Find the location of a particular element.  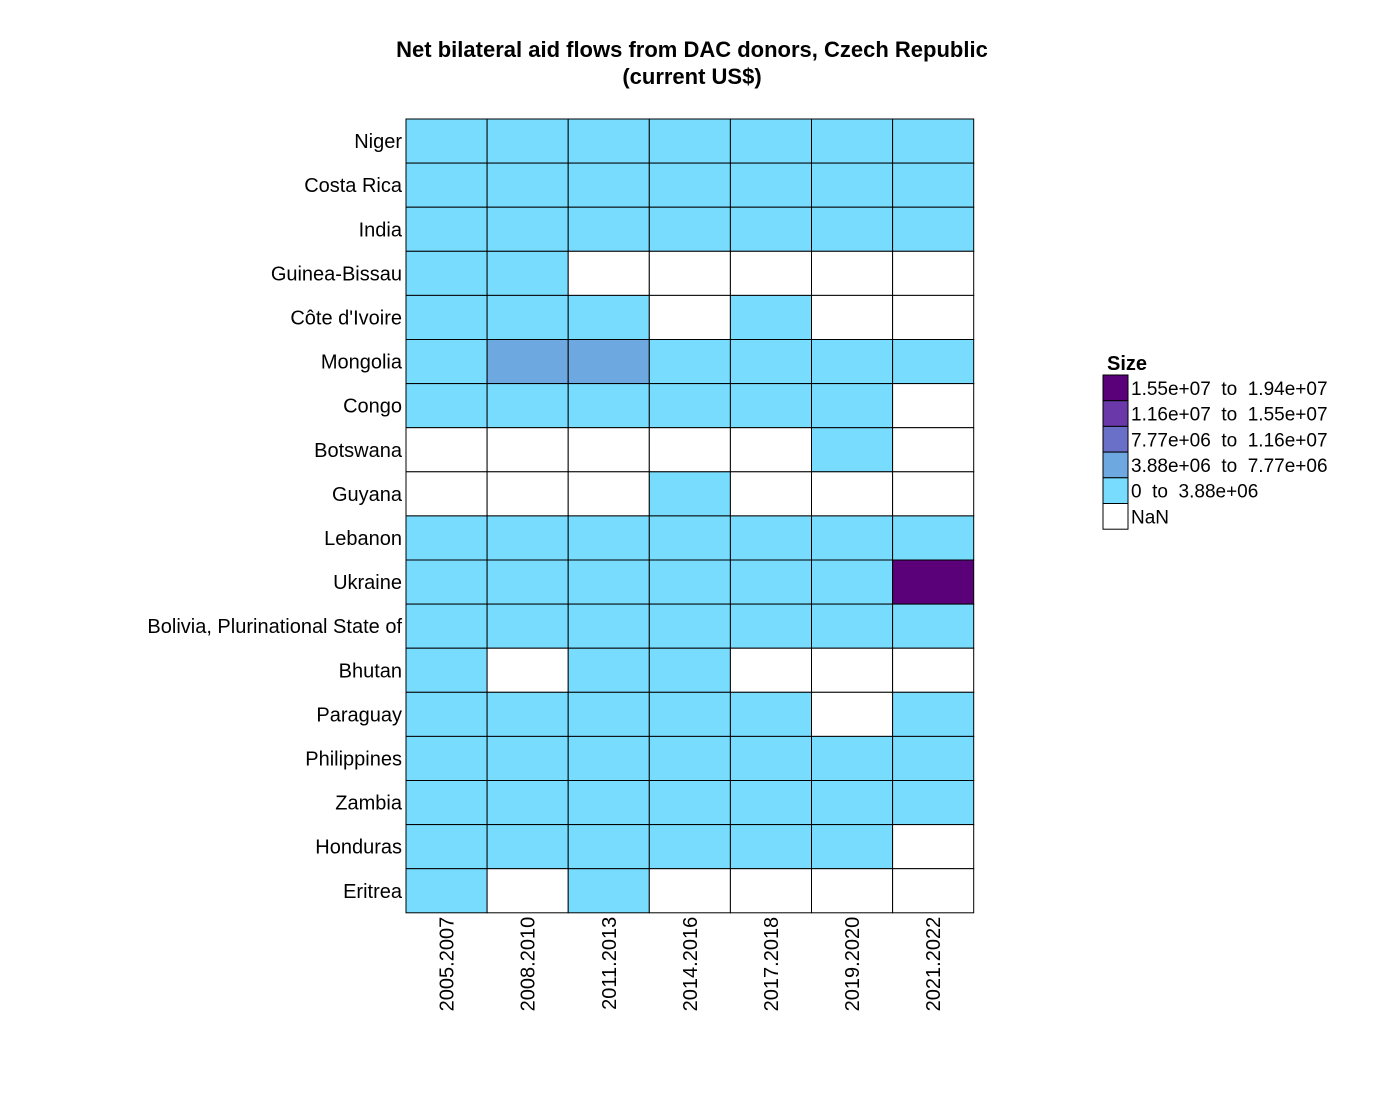

row-label: Bolivia, Plurinational State of is located at coordinates (274, 627).